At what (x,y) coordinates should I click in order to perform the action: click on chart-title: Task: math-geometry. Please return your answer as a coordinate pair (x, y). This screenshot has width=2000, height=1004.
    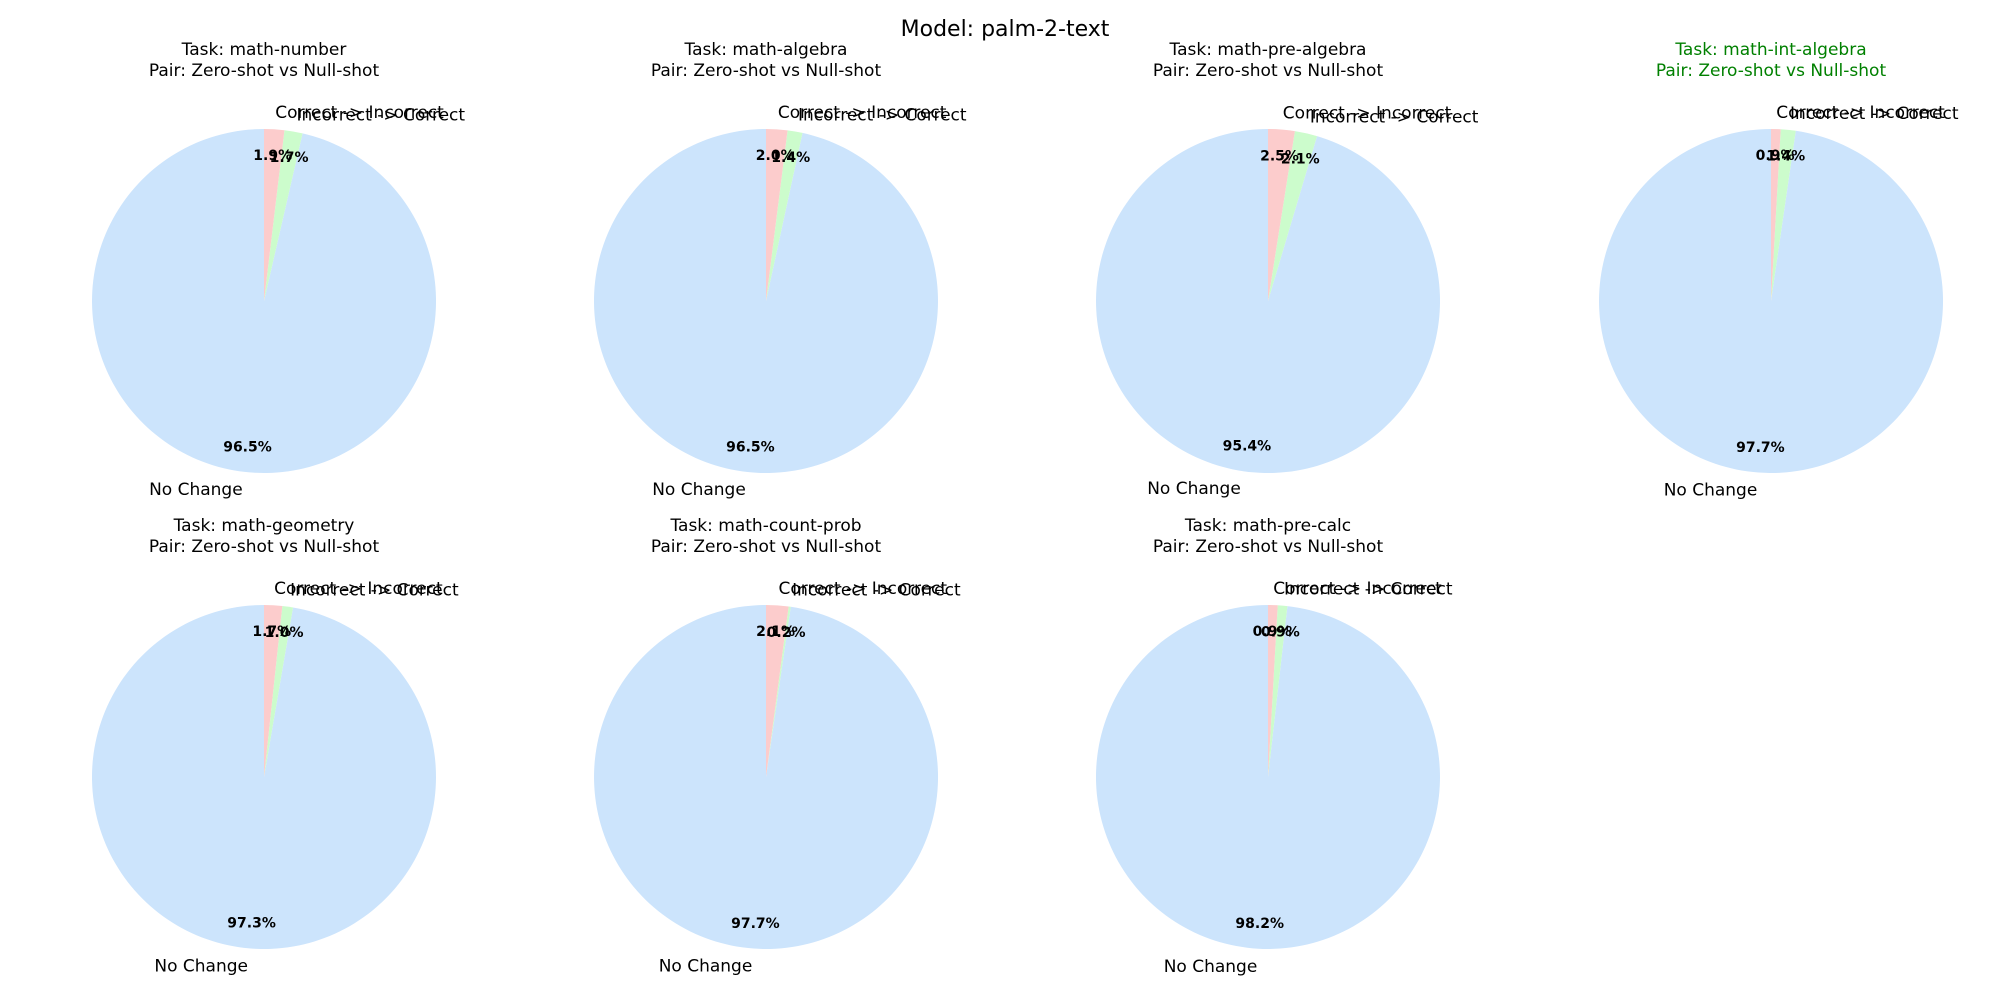
    Looking at the image, I should click on (264, 526).